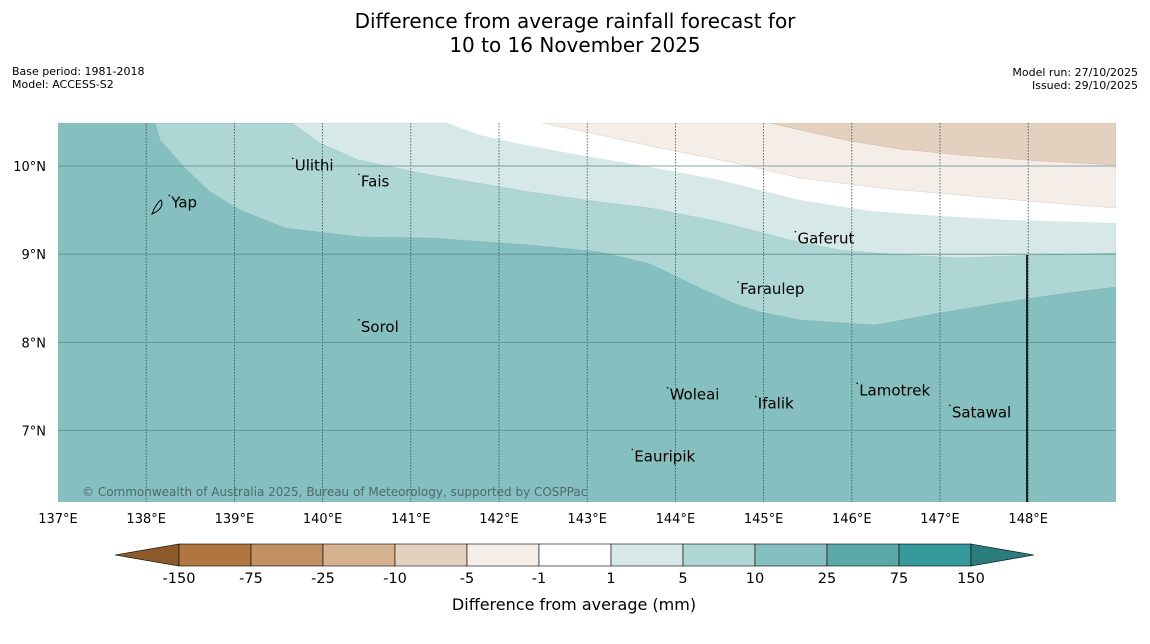 The image size is (1150, 644). Describe the element at coordinates (499, 519) in the screenshot. I see `lon-tick-label: 142°E` at that location.